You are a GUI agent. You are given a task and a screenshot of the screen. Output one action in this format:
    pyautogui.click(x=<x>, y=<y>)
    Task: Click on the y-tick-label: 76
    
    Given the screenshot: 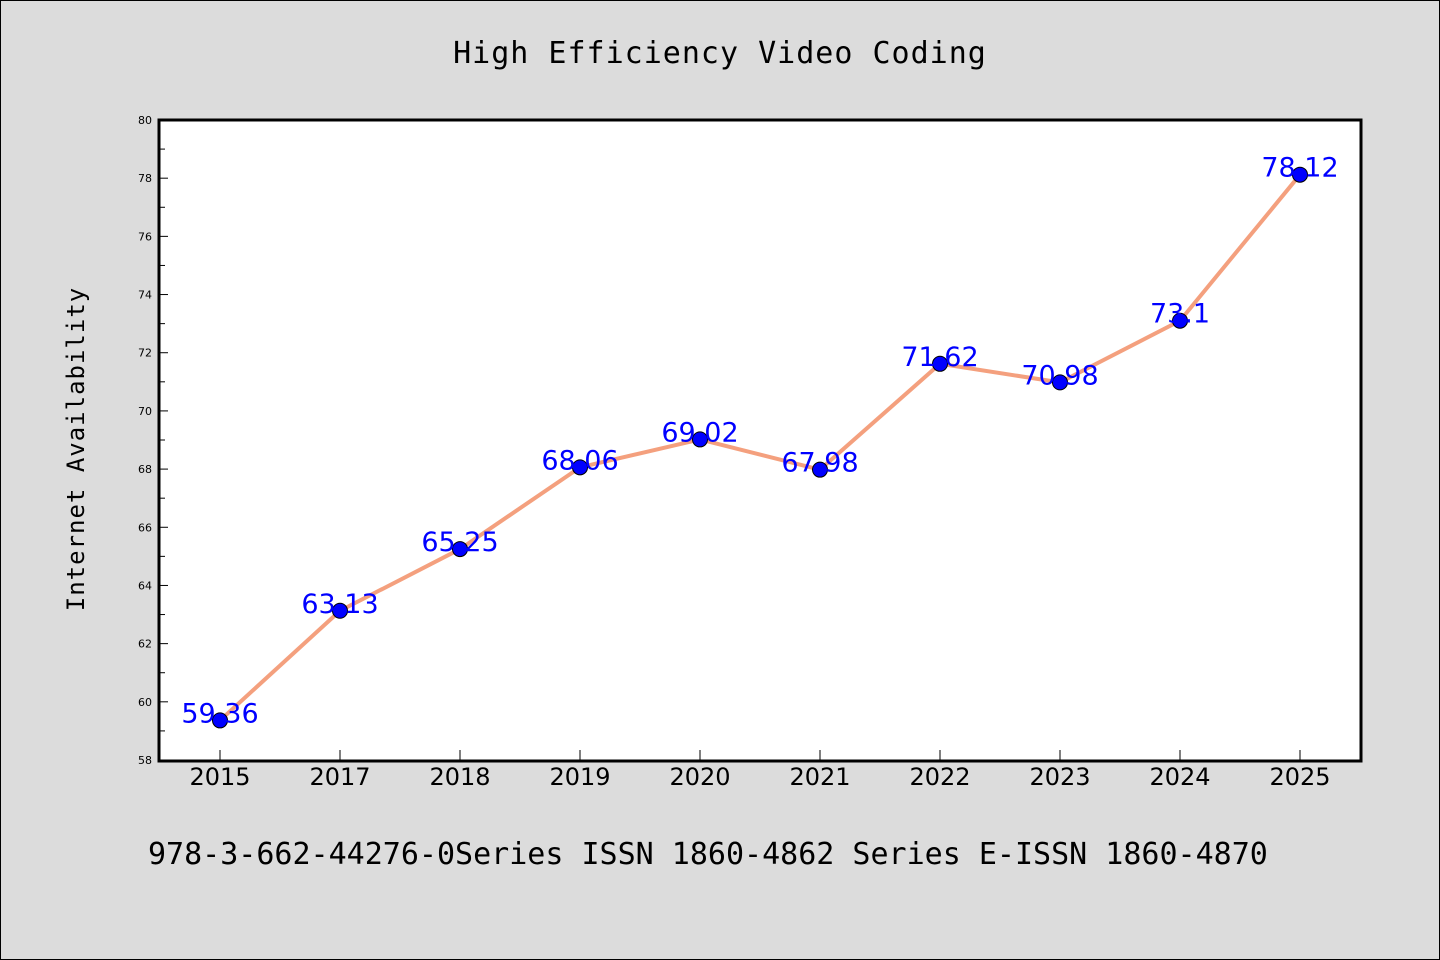 What is the action you would take?
    pyautogui.click(x=145, y=236)
    